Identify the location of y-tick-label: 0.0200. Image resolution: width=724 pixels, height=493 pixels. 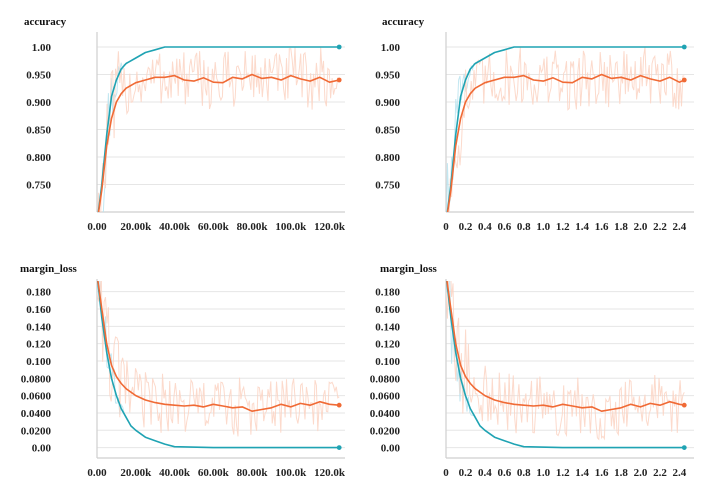
(36, 431).